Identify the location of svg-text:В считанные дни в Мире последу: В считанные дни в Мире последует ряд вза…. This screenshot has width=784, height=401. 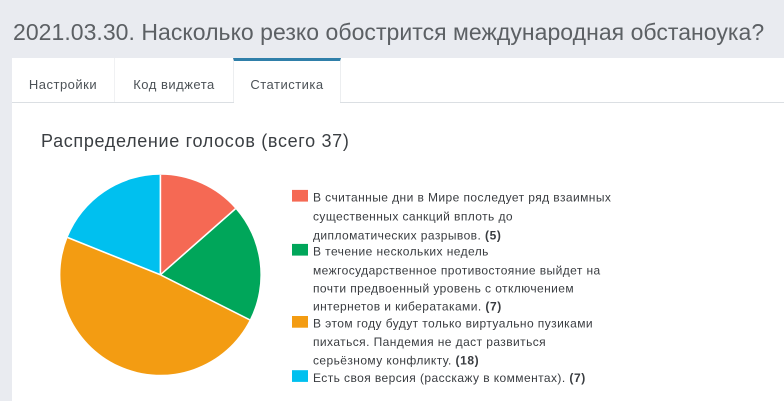
(462, 198).